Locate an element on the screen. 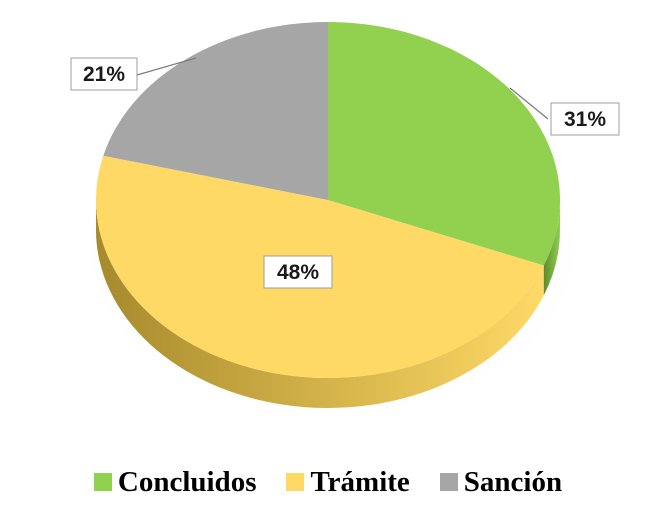  chart-legend: Concluidos Trámite Sanción is located at coordinates (328, 482).